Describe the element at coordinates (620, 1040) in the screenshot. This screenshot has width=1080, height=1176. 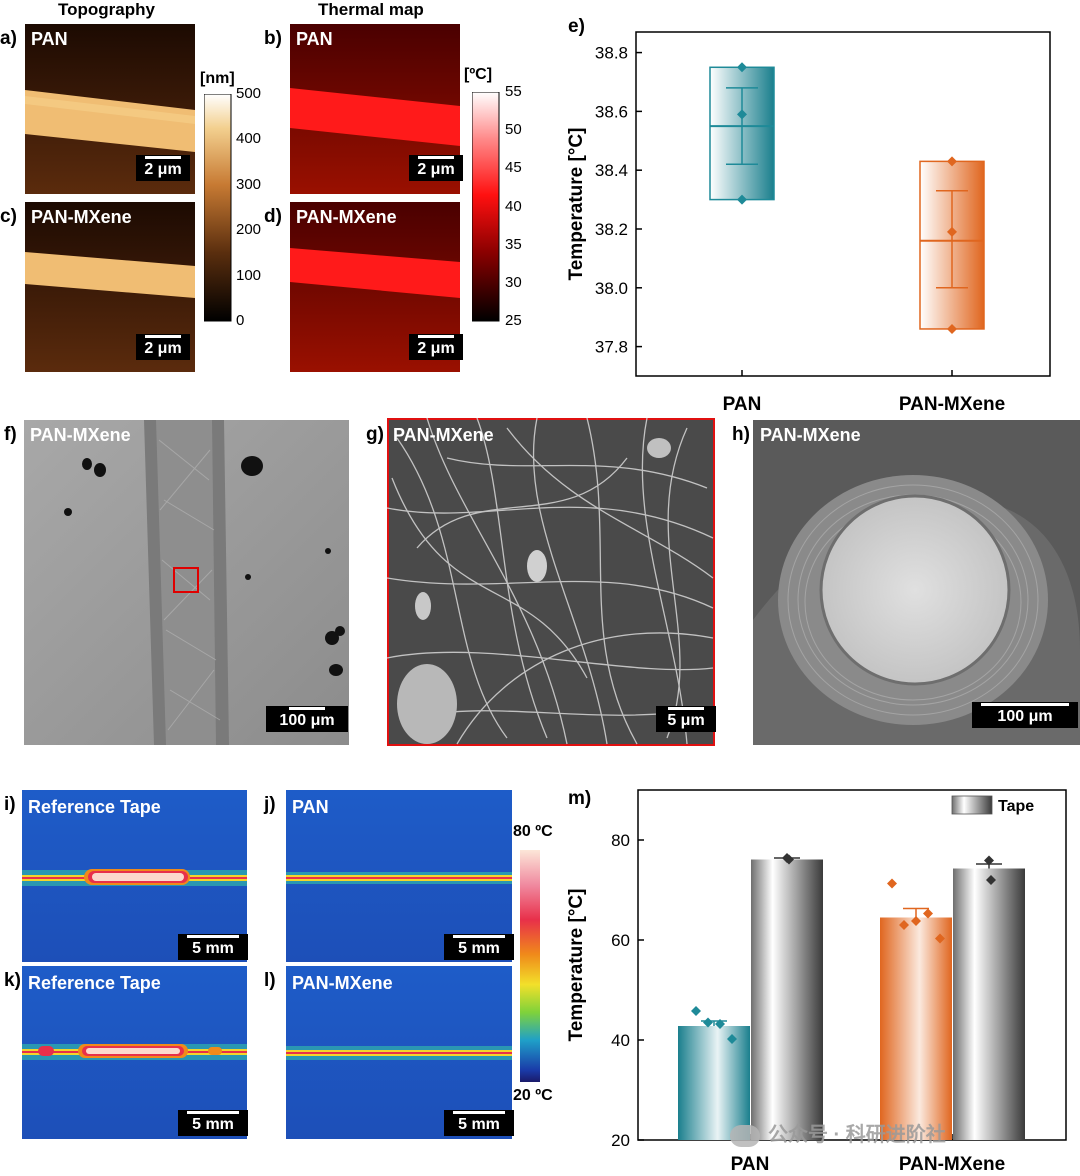
I see `y-tick-label: 40` at that location.